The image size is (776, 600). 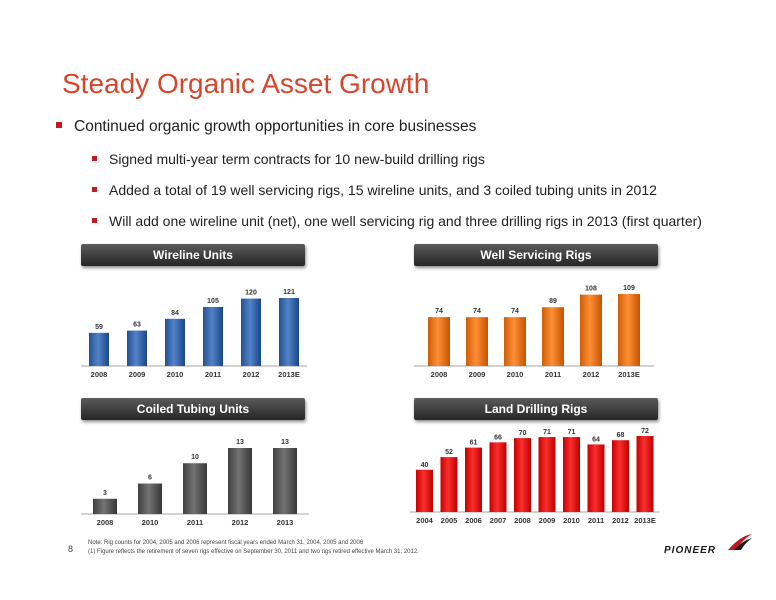 I want to click on coiled-tubing-units-header: Coiled Tubing Units, so click(x=193, y=409).